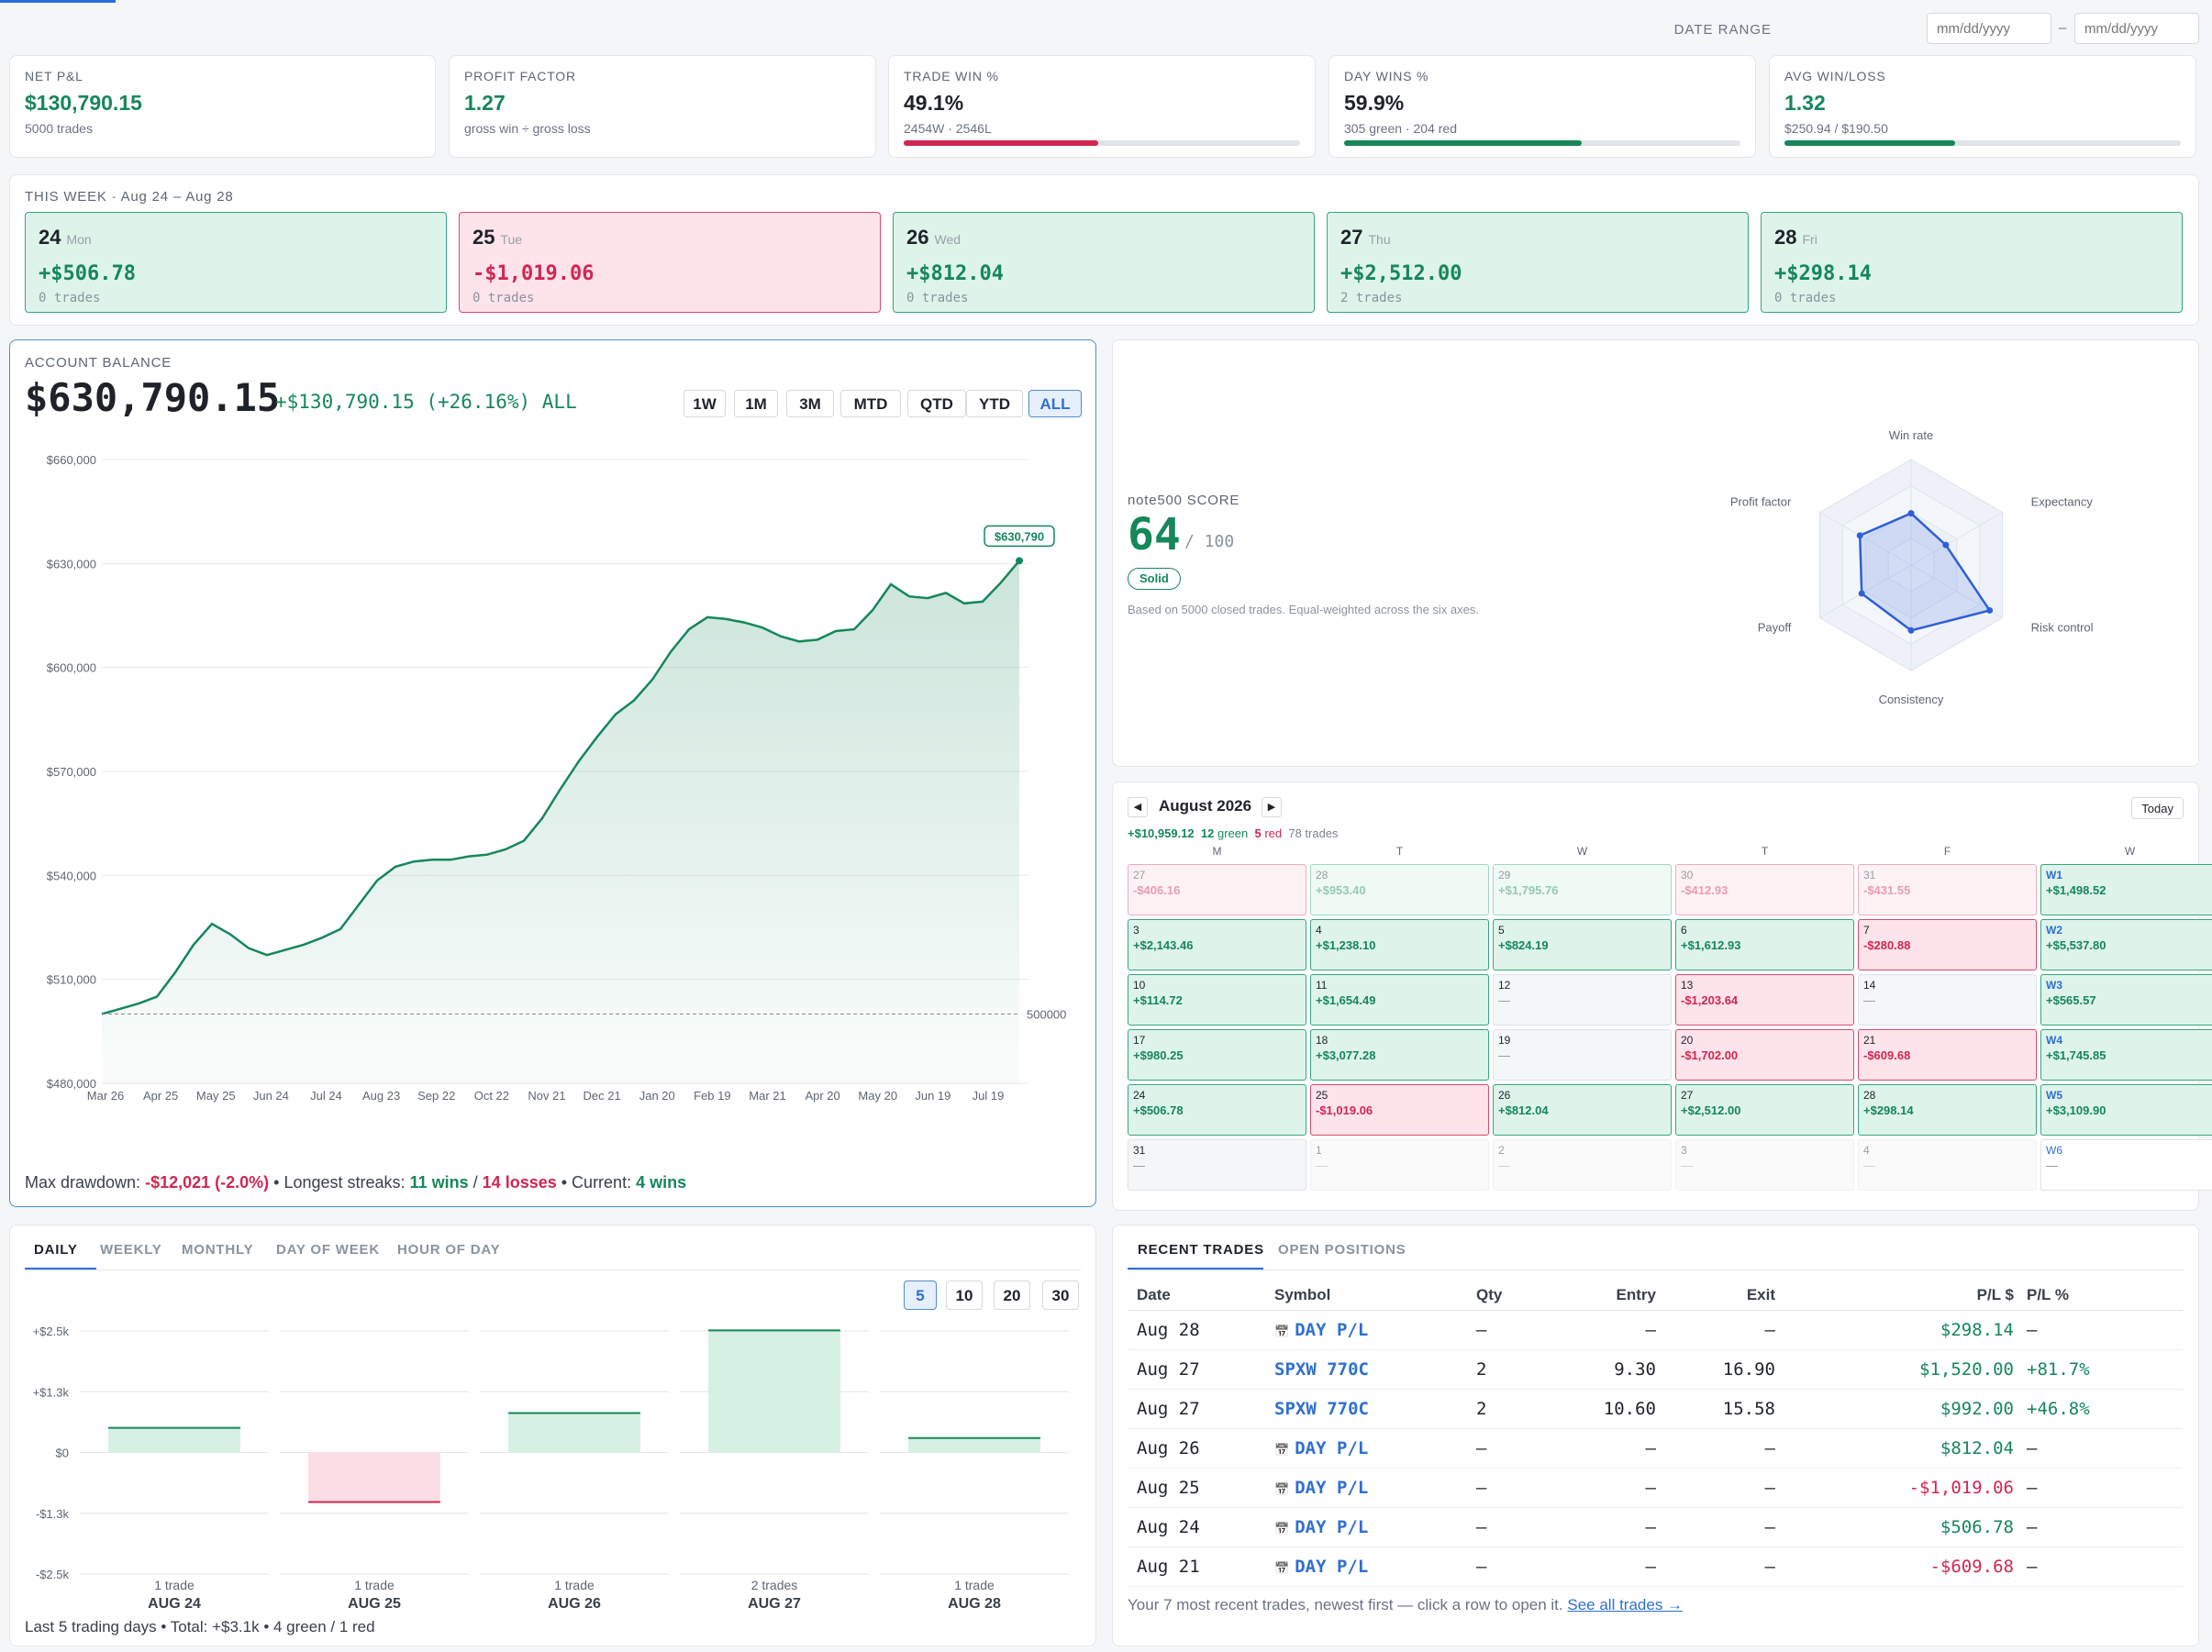  What do you see at coordinates (1764, 944) in the screenshot?
I see `calendar-day-cell: 6 +$1,612.93` at bounding box center [1764, 944].